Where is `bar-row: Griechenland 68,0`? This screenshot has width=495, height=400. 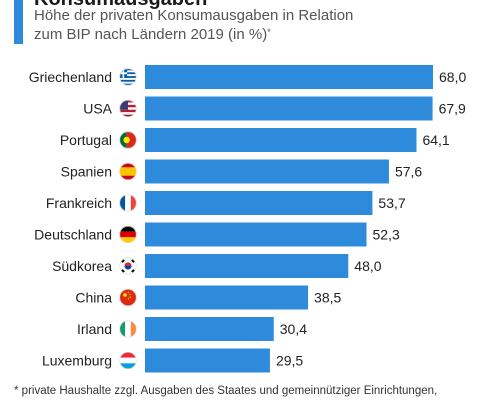
bar-row: Griechenland 68,0 is located at coordinates (247, 77).